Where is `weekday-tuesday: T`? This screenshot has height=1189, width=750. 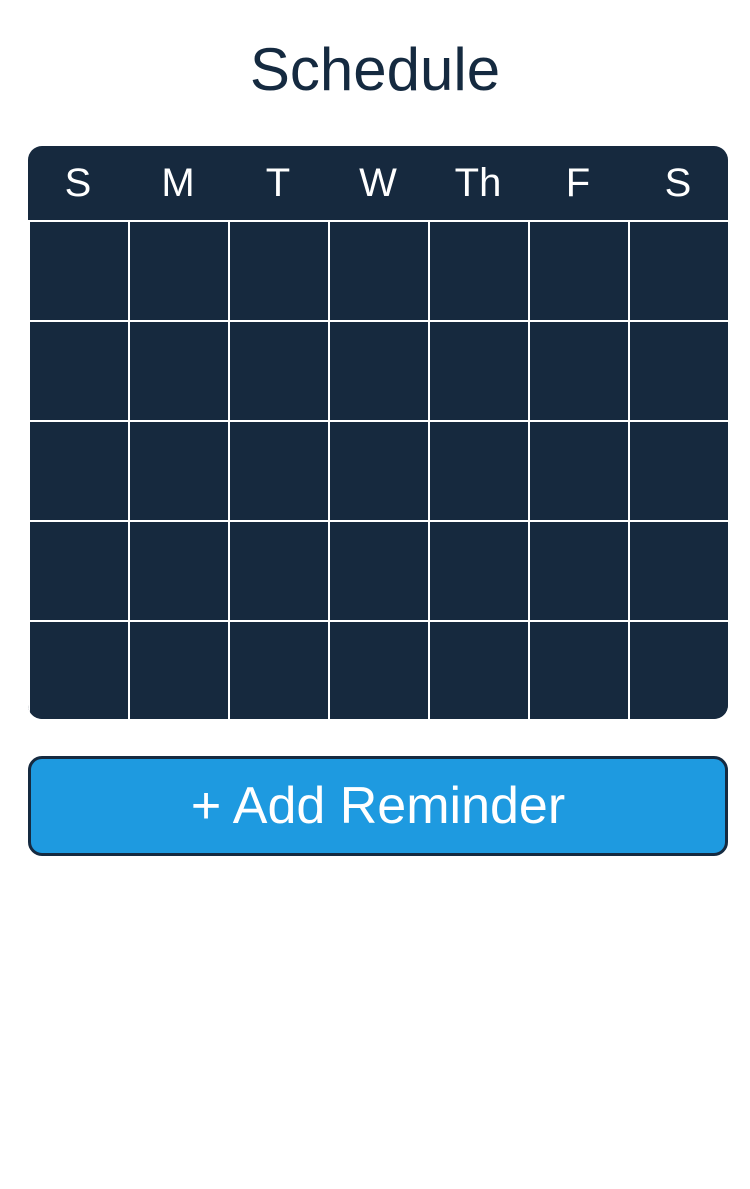 weekday-tuesday: T is located at coordinates (278, 182).